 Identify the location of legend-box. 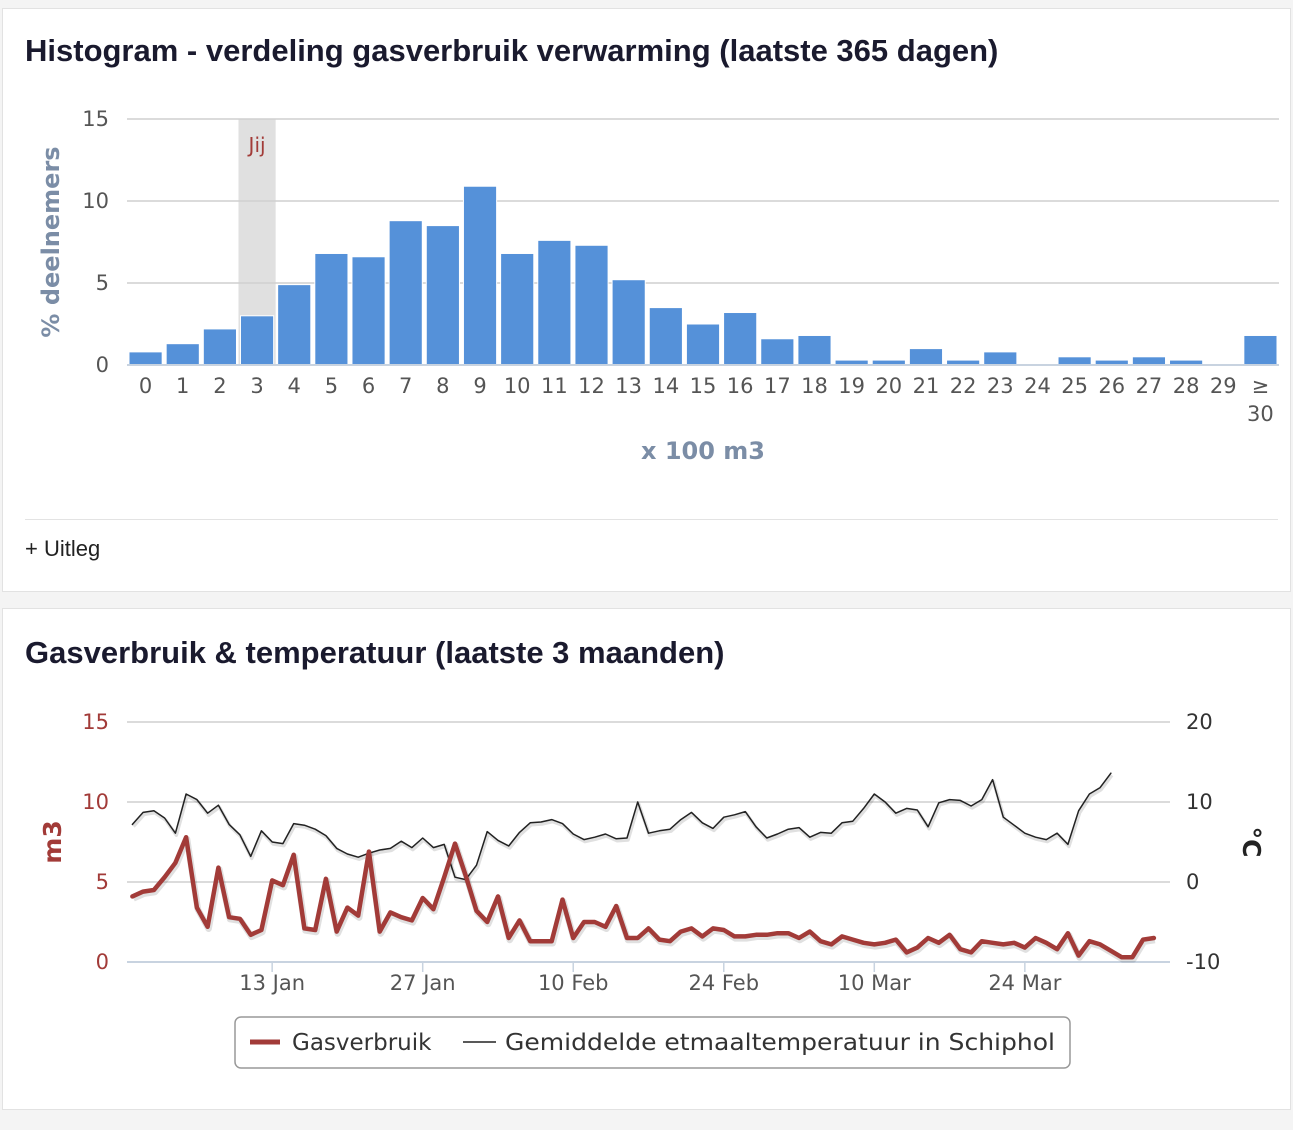
(652, 1042).